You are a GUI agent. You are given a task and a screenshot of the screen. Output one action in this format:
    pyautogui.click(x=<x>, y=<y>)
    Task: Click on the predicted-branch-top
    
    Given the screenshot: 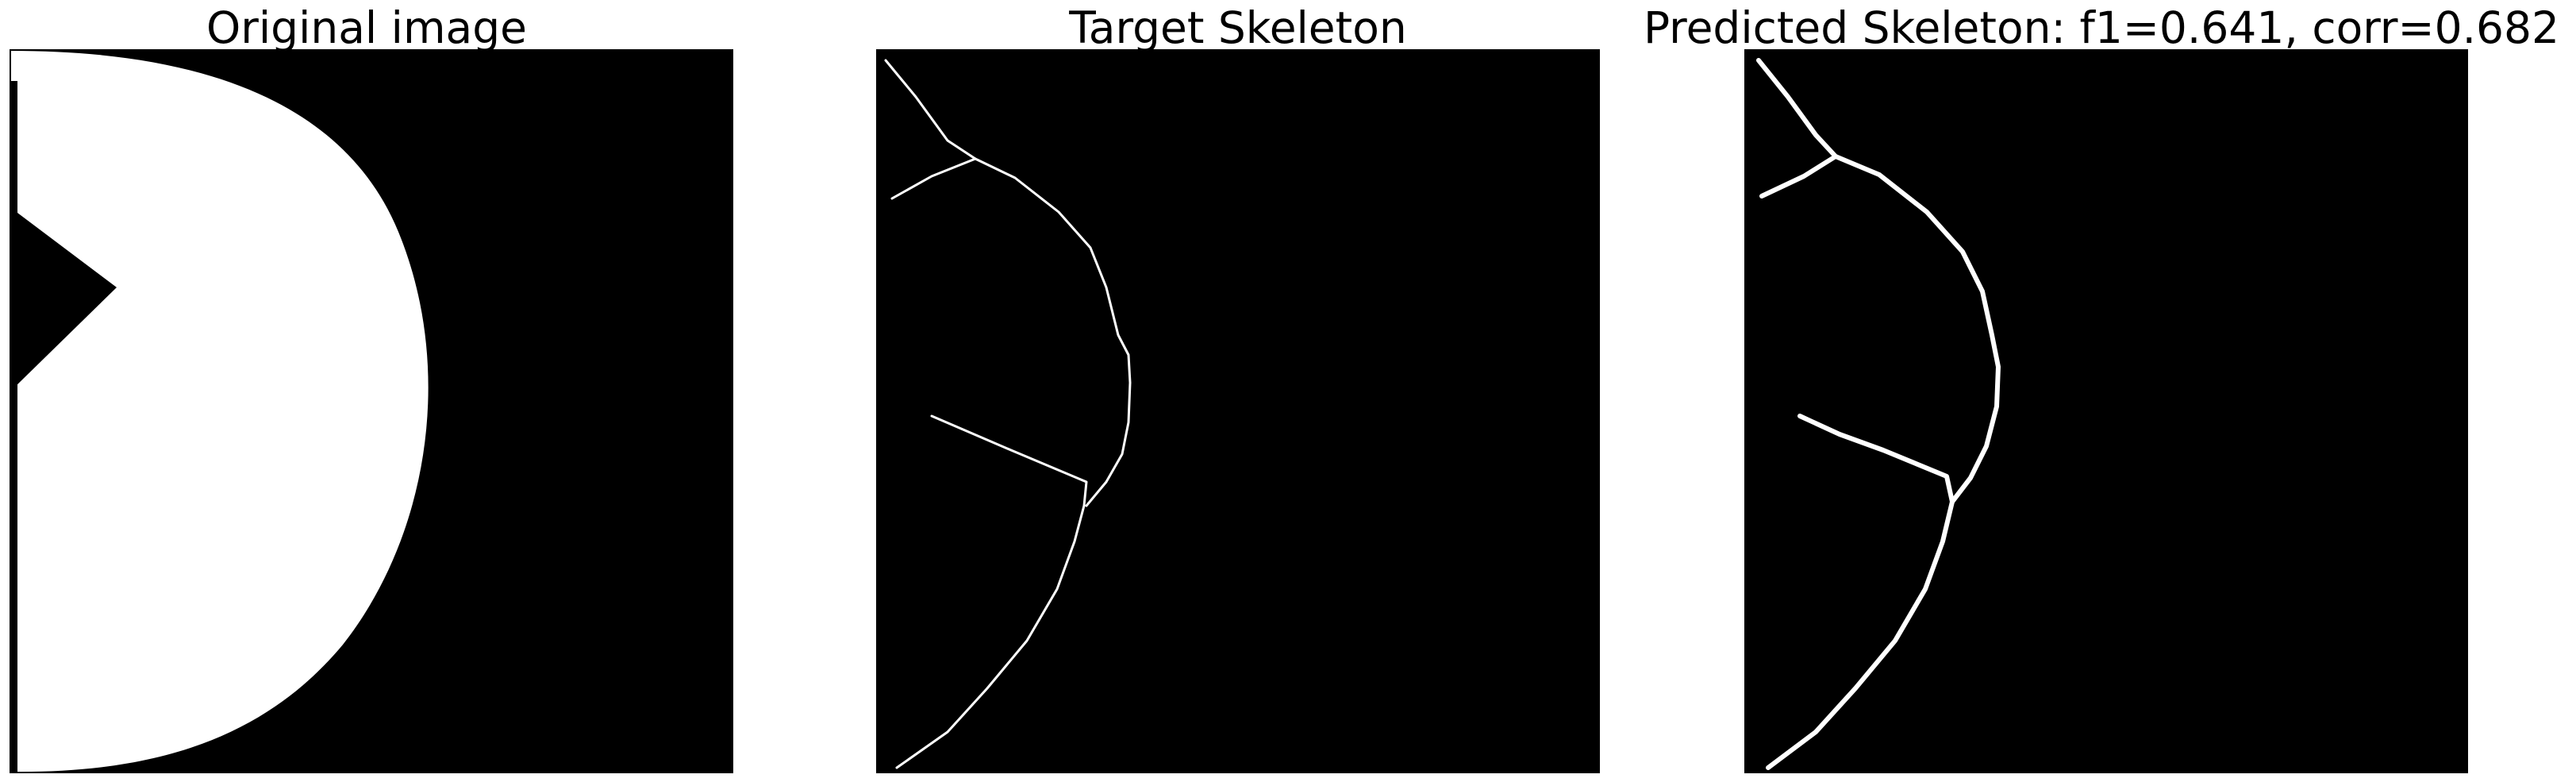 What is the action you would take?
    pyautogui.click(x=1797, y=108)
    